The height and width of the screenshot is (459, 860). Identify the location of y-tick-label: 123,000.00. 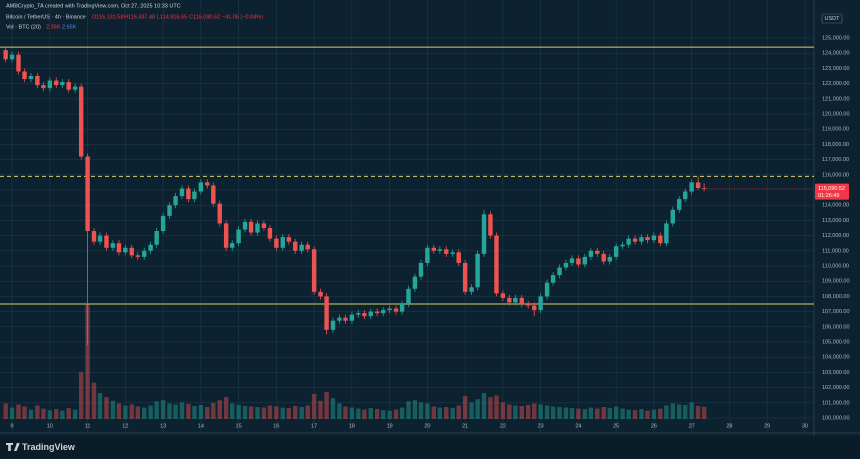
(836, 69).